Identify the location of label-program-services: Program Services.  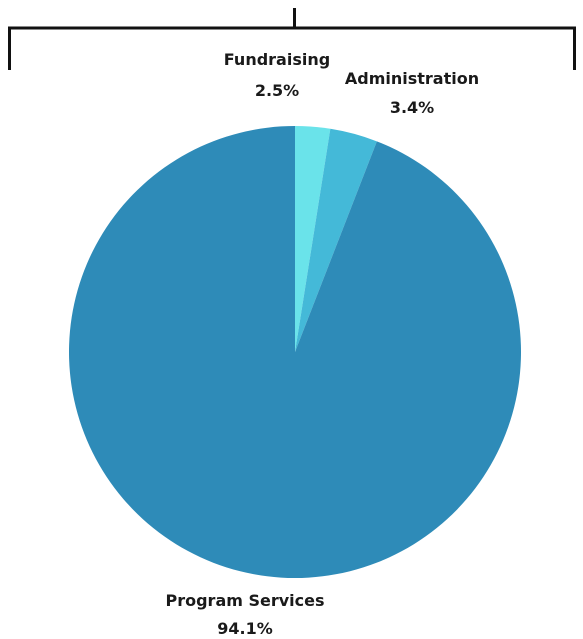
(244, 600).